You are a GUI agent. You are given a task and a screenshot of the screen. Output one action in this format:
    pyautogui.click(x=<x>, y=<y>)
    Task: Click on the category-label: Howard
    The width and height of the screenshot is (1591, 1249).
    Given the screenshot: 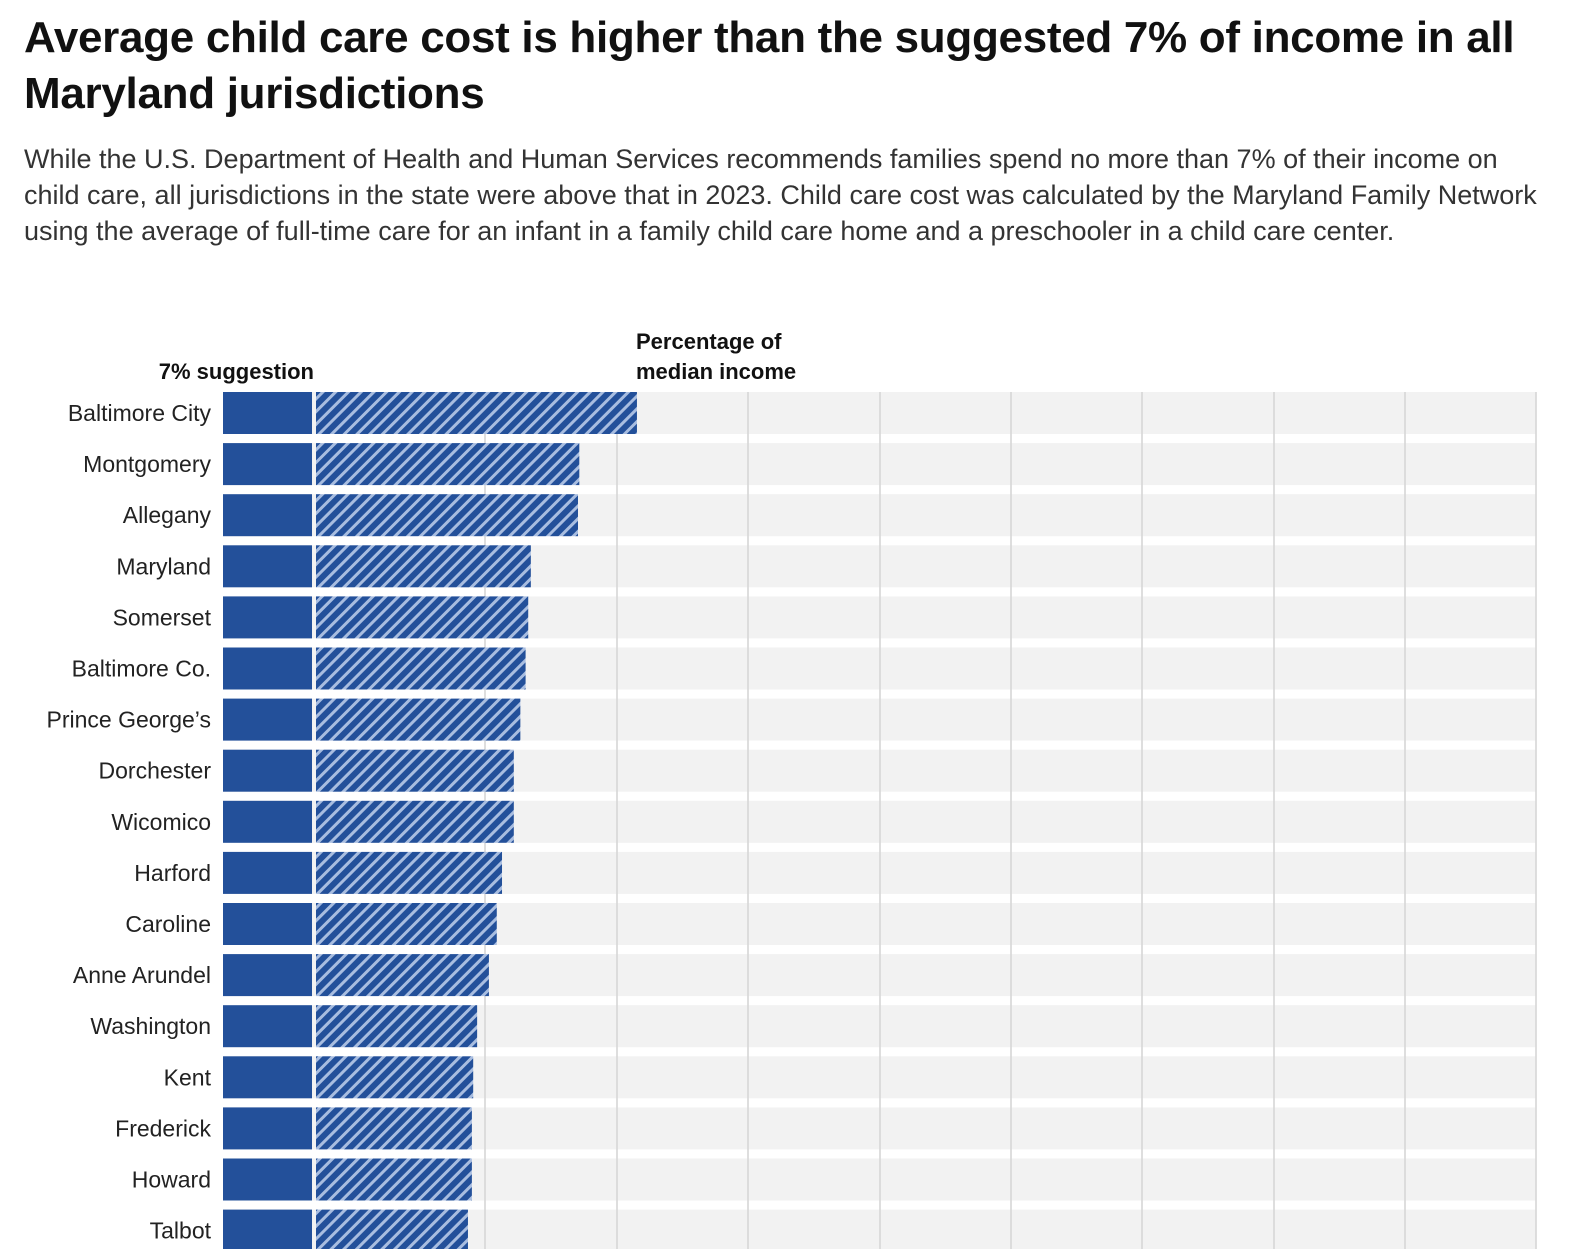 What is the action you would take?
    pyautogui.click(x=171, y=1180)
    